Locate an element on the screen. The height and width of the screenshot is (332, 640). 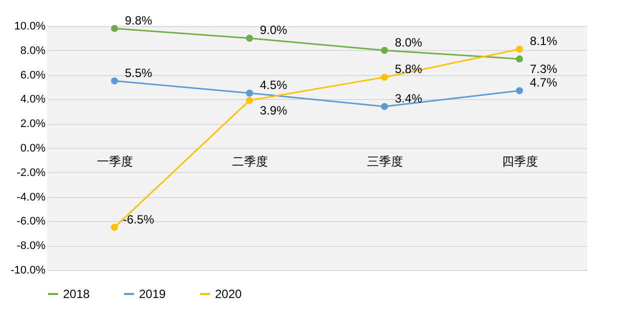
data-label: 5.5% is located at coordinates (138, 73).